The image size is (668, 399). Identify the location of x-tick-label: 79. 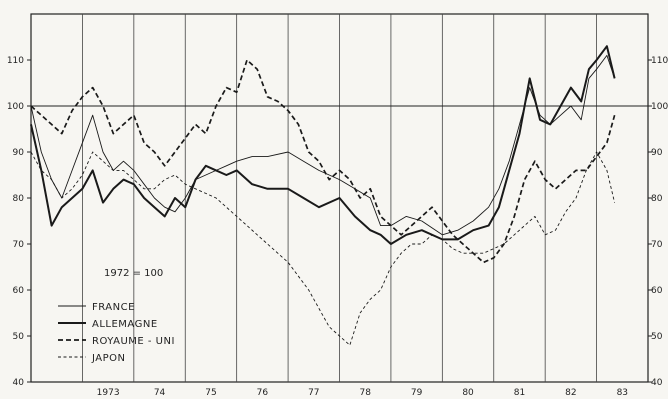
(417, 393).